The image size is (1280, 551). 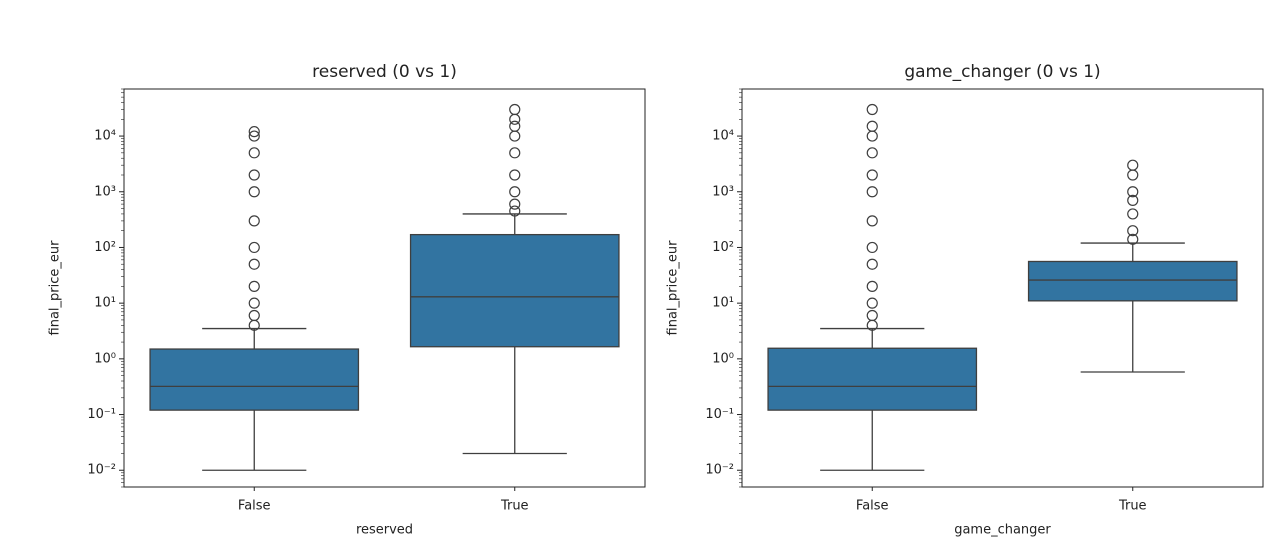 What do you see at coordinates (384, 530) in the screenshot?
I see `x-axis-label: reserved` at bounding box center [384, 530].